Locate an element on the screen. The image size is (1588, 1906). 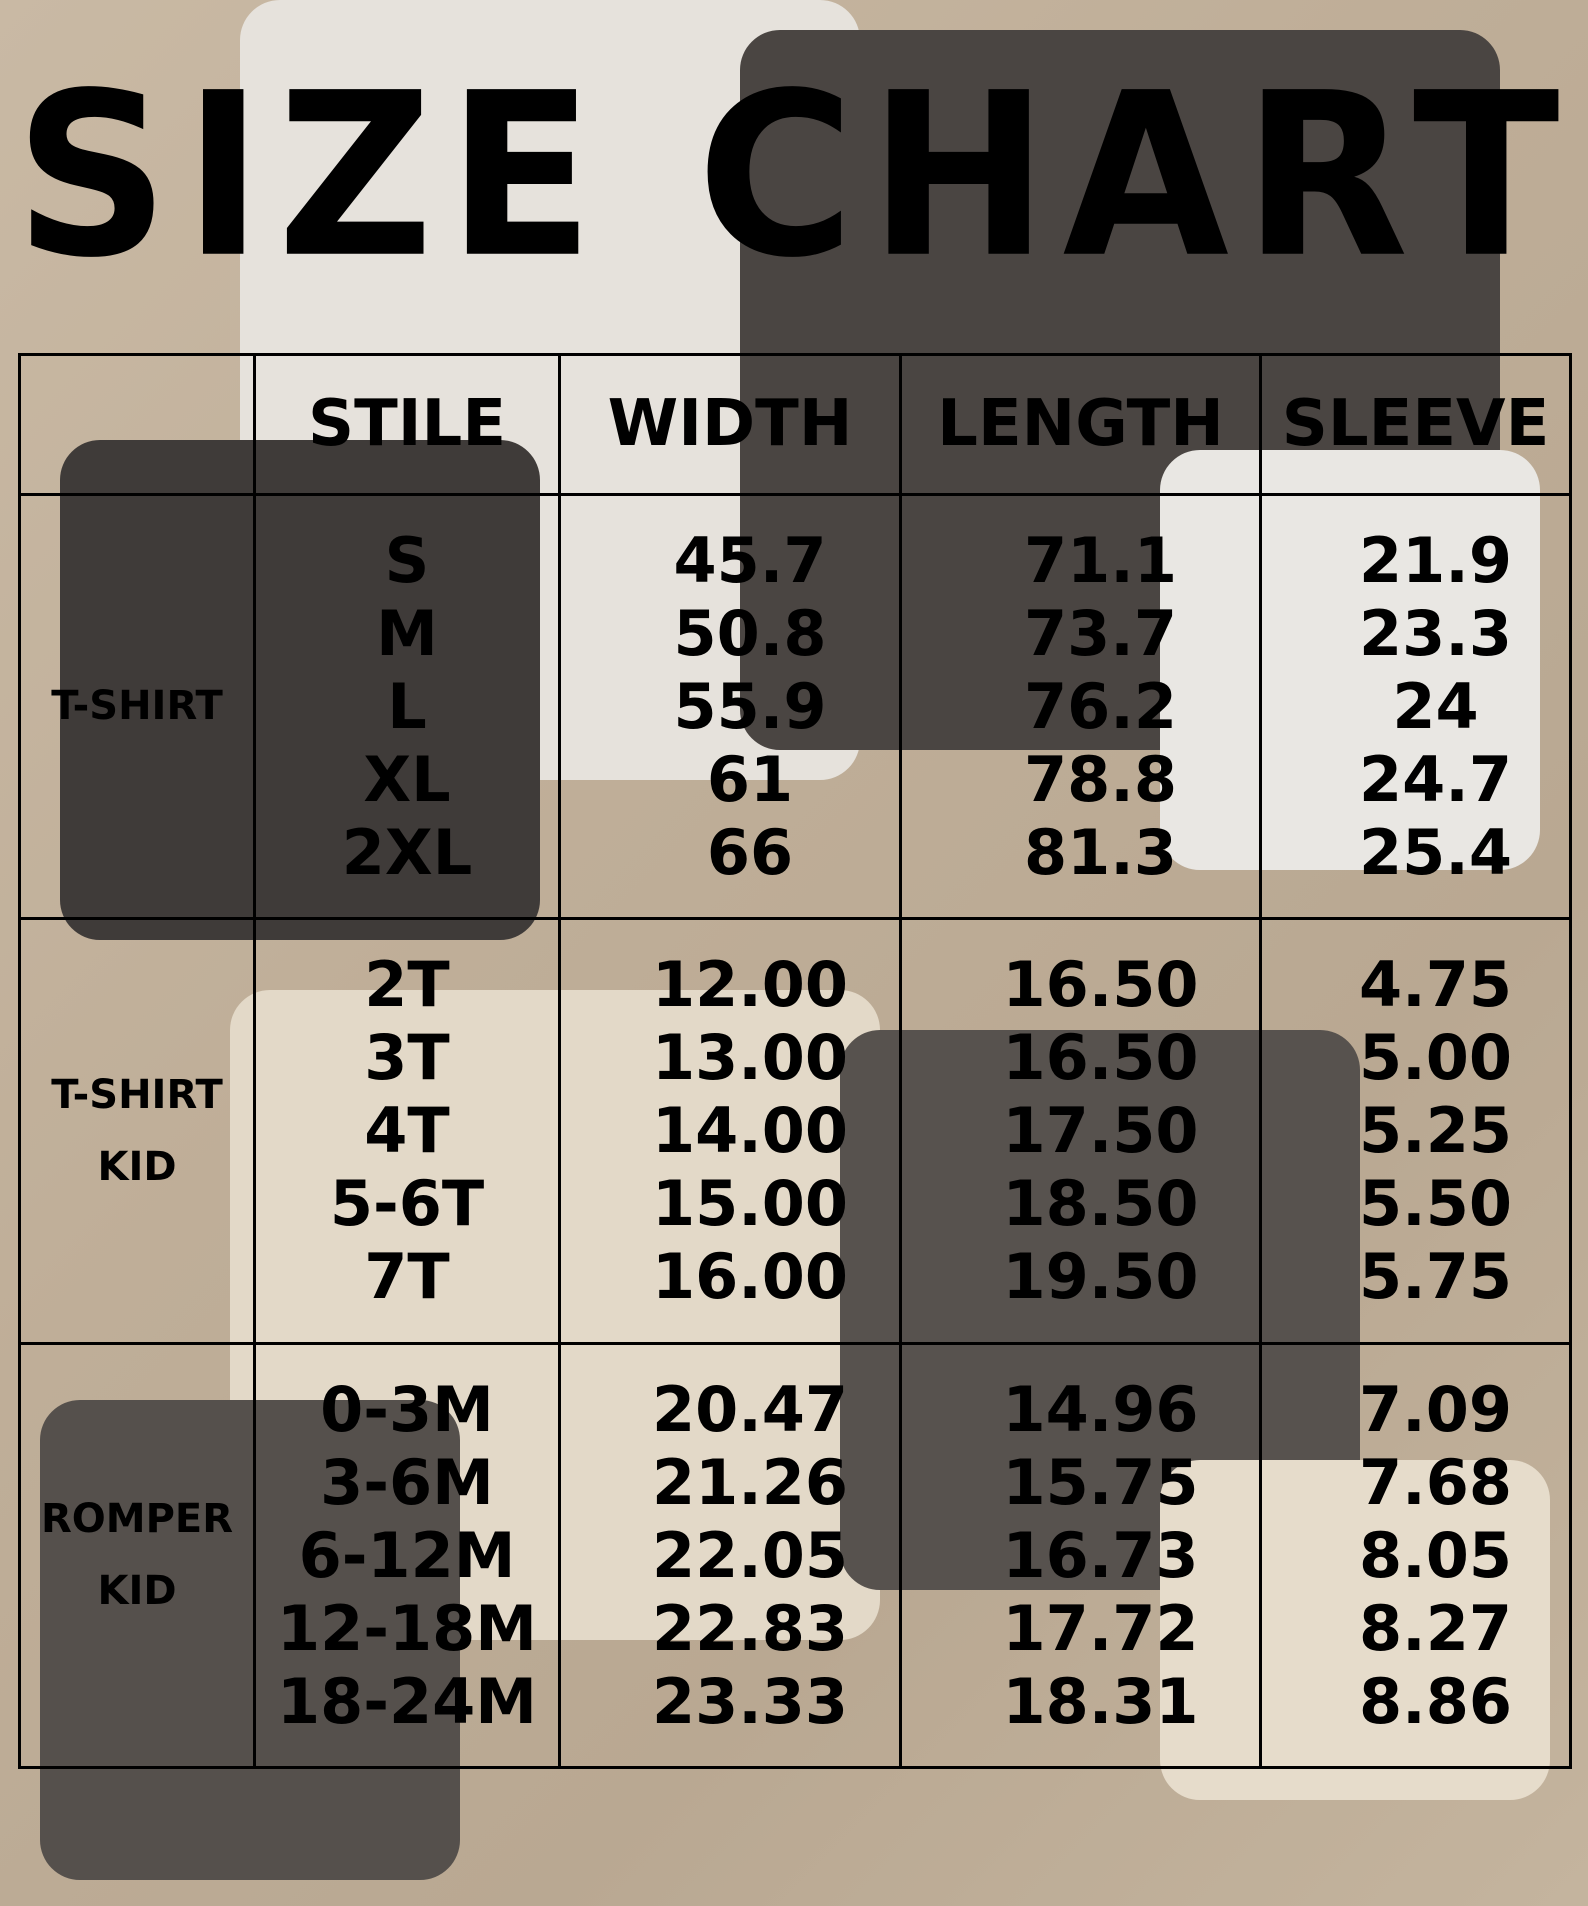
table-value: 5.75 is located at coordinates (1435, 1277).